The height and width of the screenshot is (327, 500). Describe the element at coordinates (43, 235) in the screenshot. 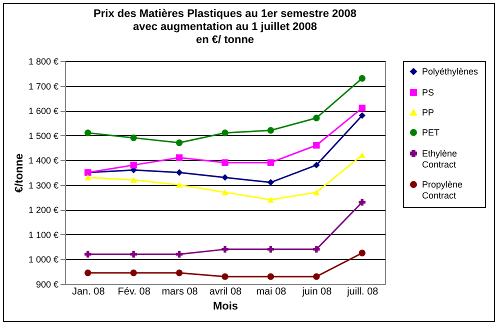

I see `y-tick-label: 1 100 €` at that location.